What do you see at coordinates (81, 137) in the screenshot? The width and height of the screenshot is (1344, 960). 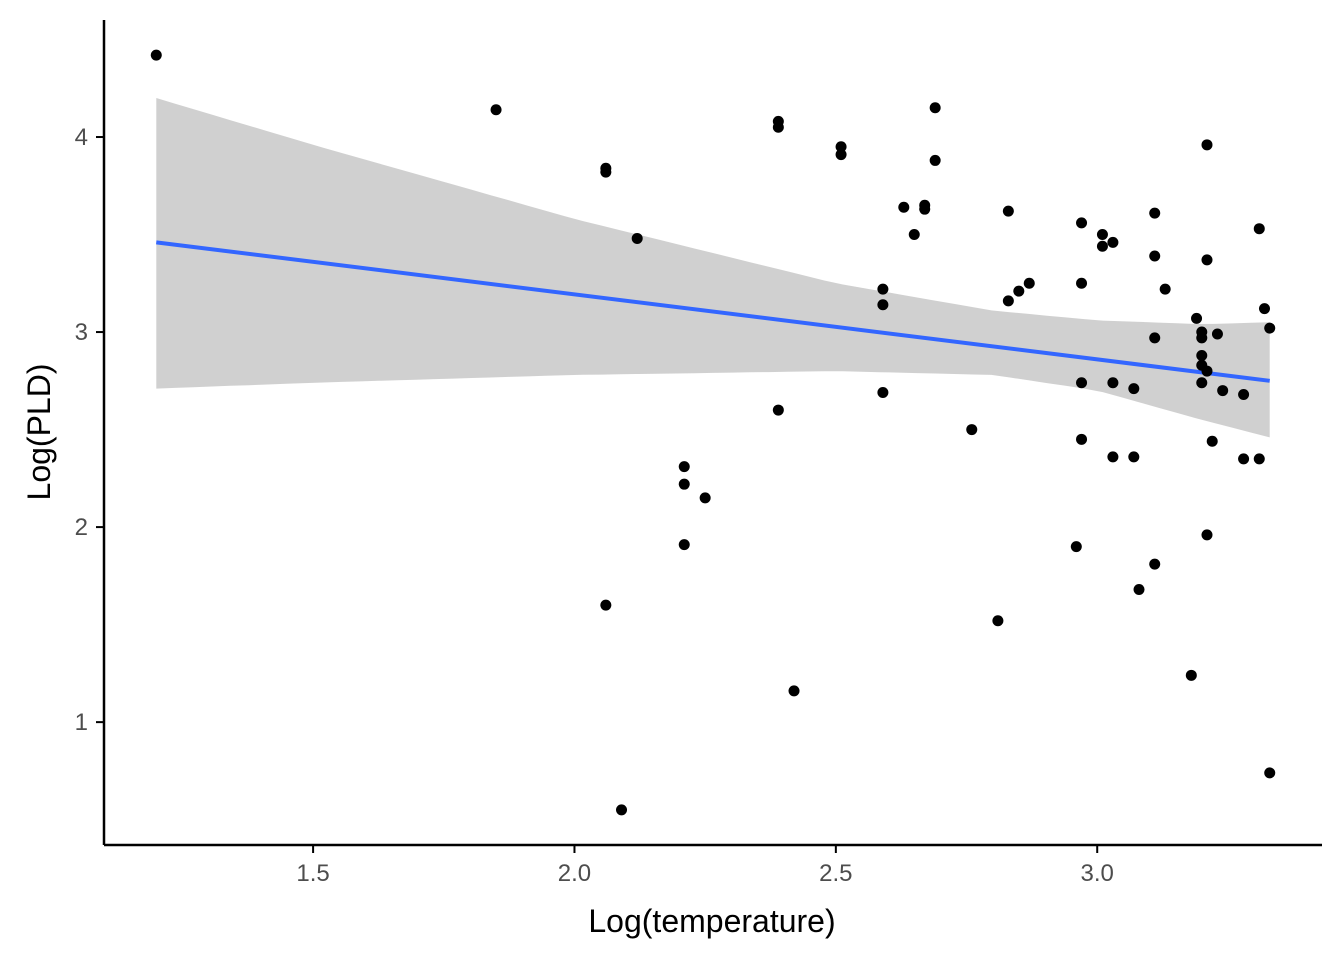 I see `y-tick-label: 4` at bounding box center [81, 137].